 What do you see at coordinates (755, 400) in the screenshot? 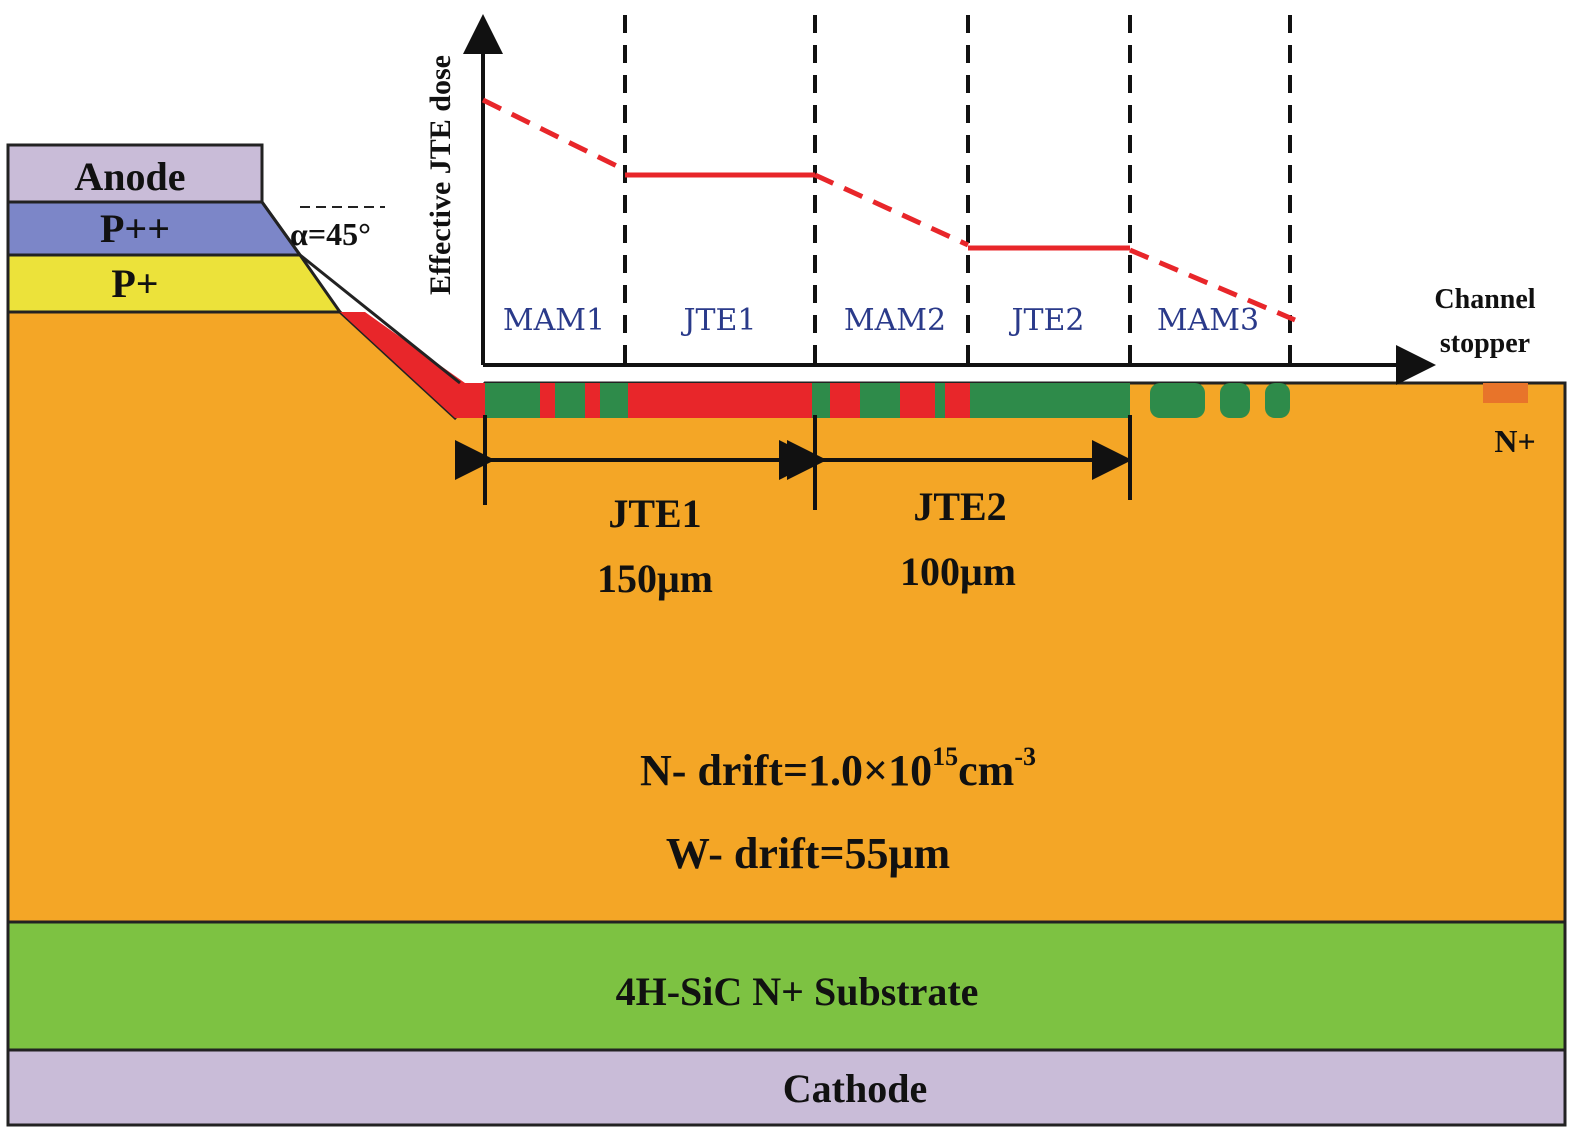
I see `jte-red` at bounding box center [755, 400].